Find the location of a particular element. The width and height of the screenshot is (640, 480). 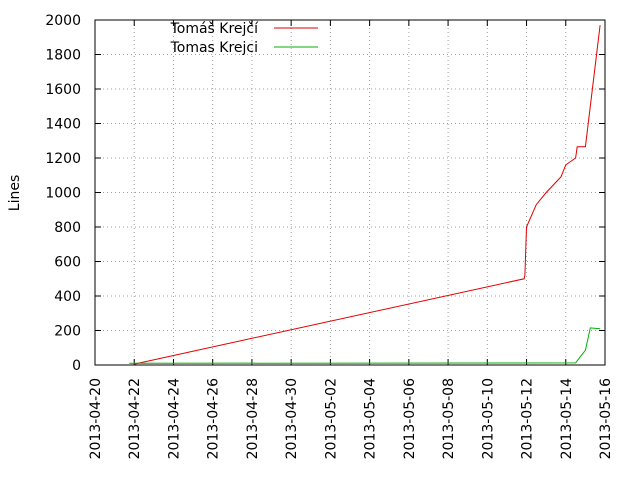

y-axis-title: Lines is located at coordinates (15, 193).